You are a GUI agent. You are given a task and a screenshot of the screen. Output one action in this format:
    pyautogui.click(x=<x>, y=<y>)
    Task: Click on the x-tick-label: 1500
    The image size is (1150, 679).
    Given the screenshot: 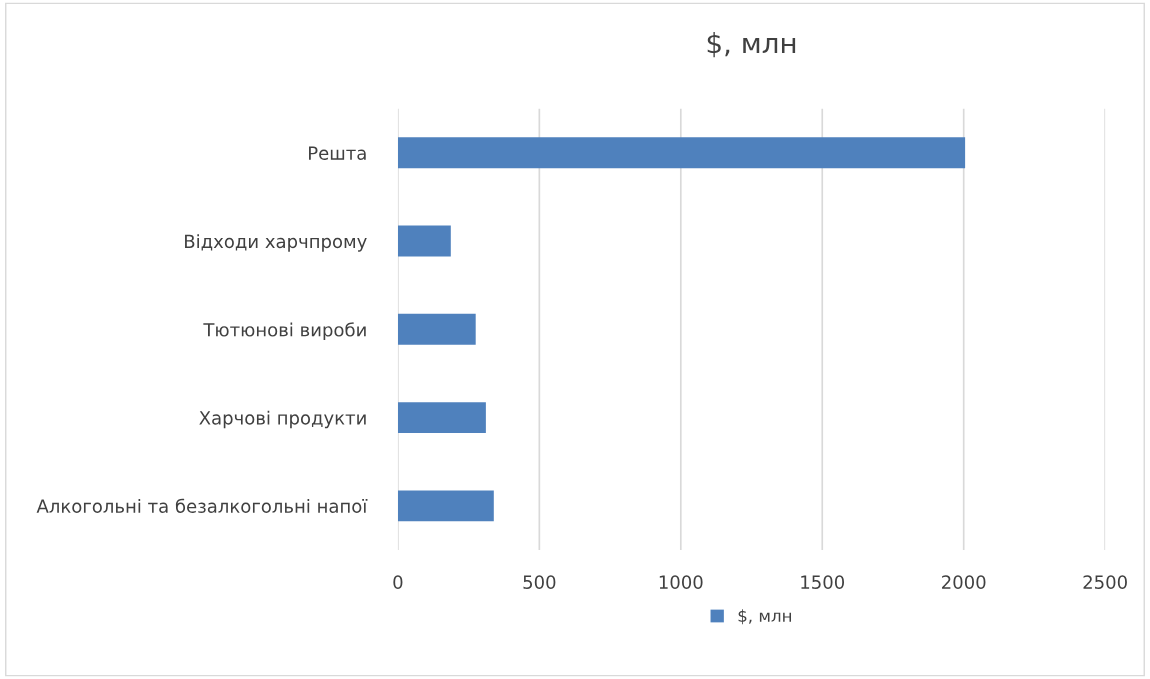 What is the action you would take?
    pyautogui.click(x=823, y=582)
    